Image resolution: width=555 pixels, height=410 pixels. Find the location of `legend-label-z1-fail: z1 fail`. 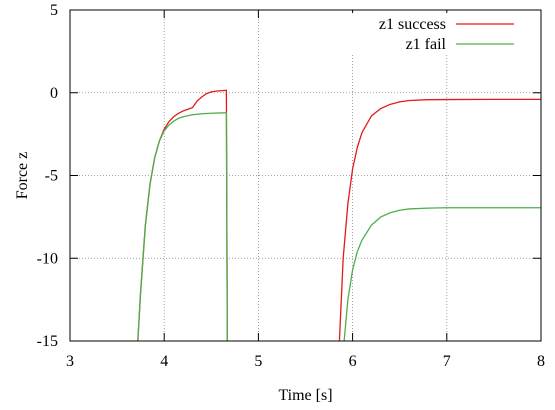

legend-label-z1-fail: z1 fail is located at coordinates (426, 44).